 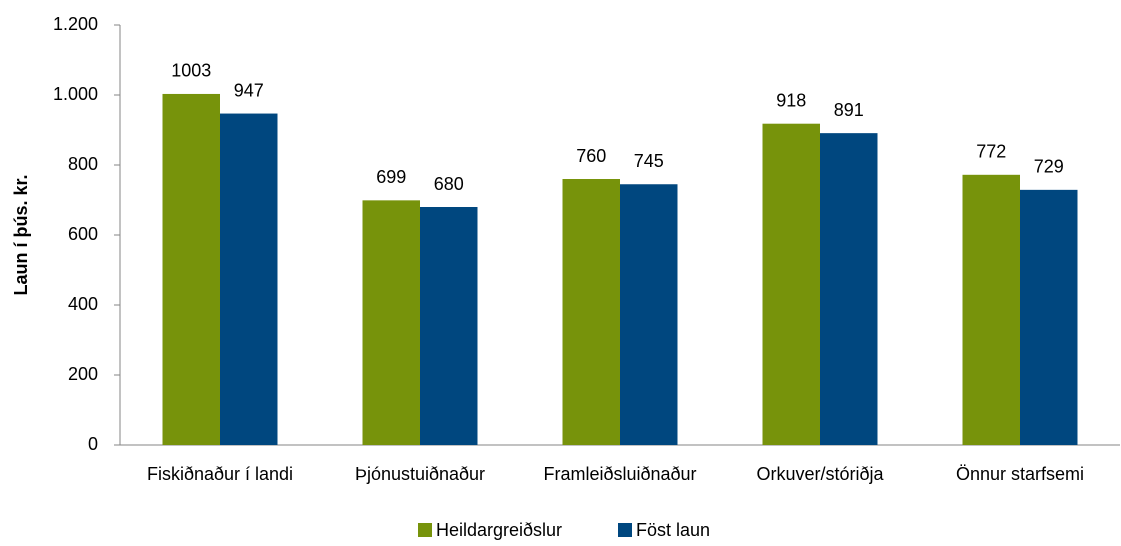 I want to click on data-label: 729, so click(x=1049, y=167).